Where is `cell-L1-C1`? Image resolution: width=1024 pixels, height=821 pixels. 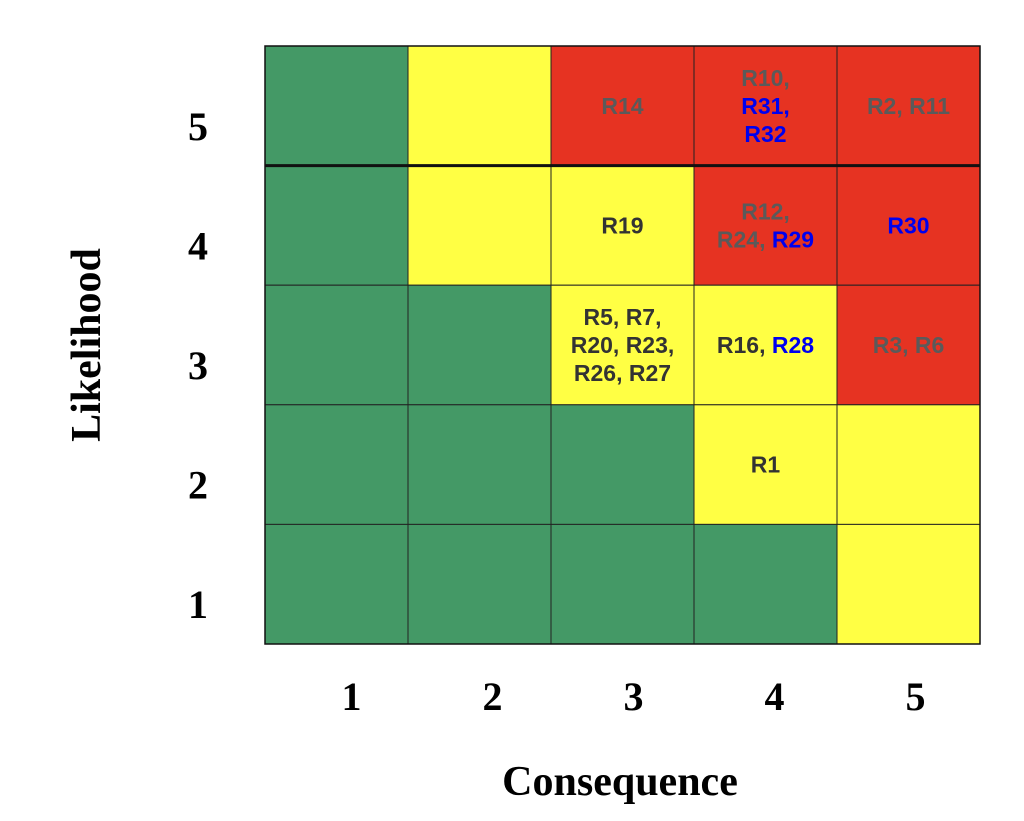
cell-L1-C1 is located at coordinates (336, 584).